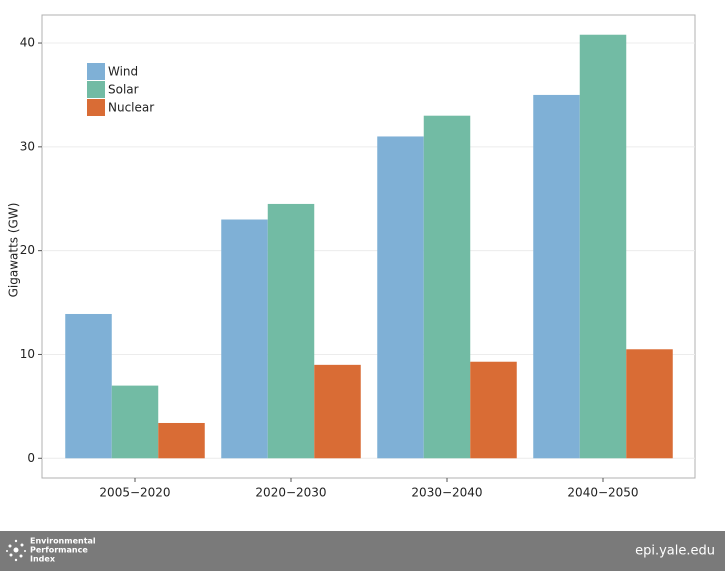  Describe the element at coordinates (131, 108) in the screenshot. I see `legend-label: Nuclear` at that location.